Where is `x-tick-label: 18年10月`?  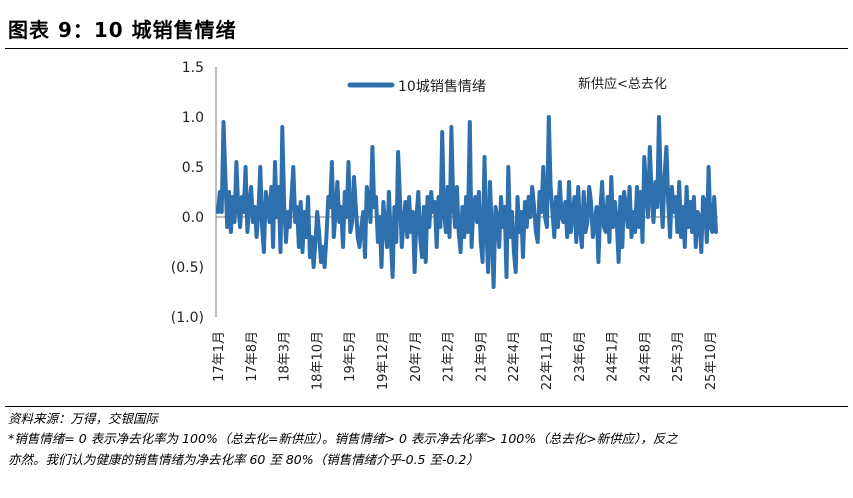 x-tick-label: 18年10月 is located at coordinates (317, 360).